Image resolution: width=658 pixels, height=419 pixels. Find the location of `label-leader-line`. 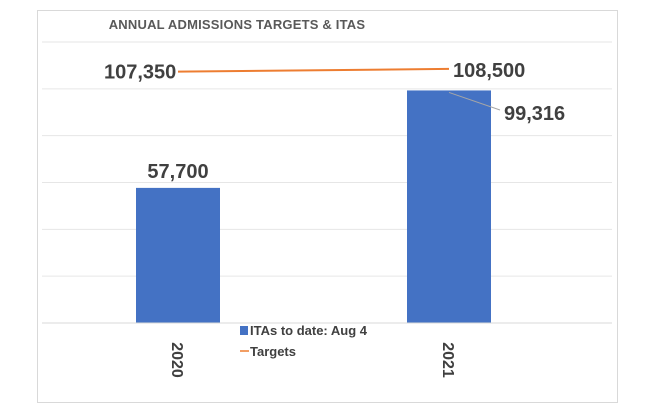

label-leader-line is located at coordinates (474, 101).